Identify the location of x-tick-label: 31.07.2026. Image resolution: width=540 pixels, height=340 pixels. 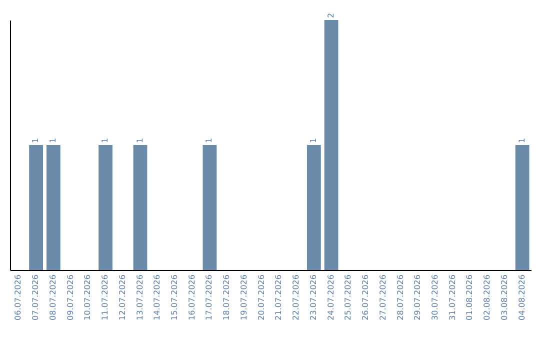
(452, 297).